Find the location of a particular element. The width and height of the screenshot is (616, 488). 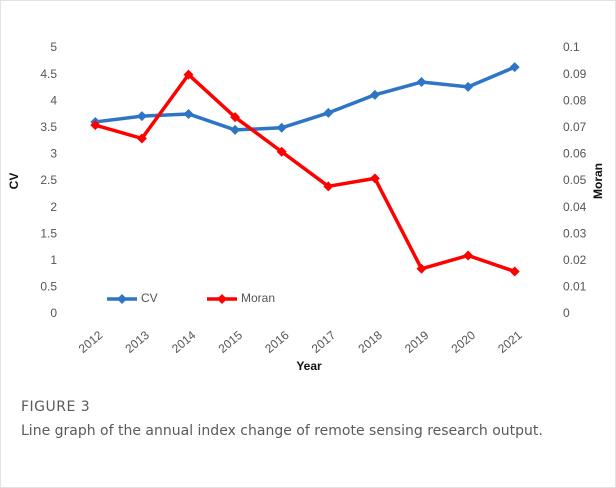

y-tick-label: 0.5 is located at coordinates (48, 287).